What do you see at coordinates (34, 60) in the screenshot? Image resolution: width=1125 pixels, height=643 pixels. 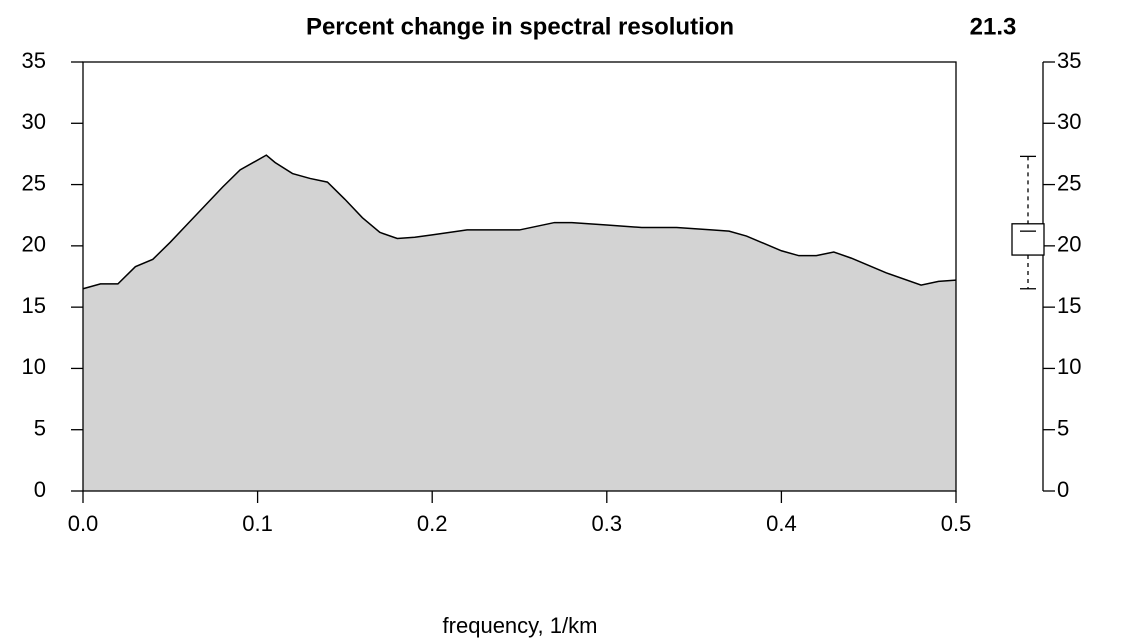 I see `y-tick-label: 35` at bounding box center [34, 60].